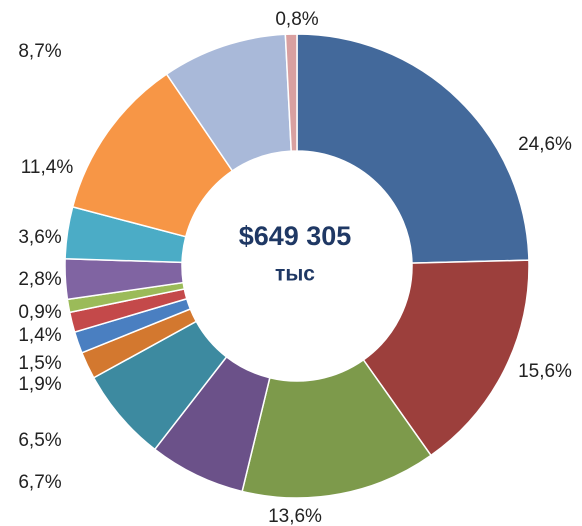  Describe the element at coordinates (295, 236) in the screenshot. I see `center-total: $649 305` at that location.